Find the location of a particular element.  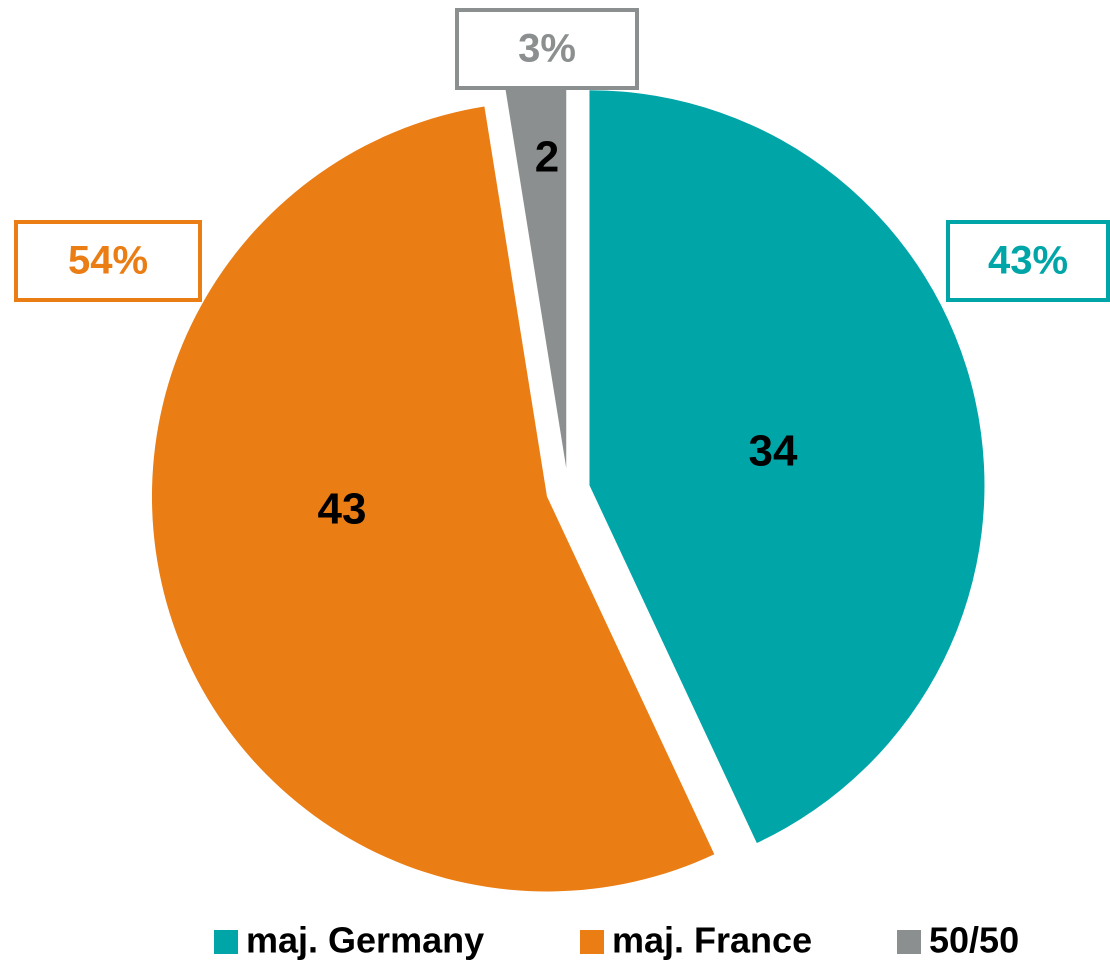

percent-label: 43% is located at coordinates (1028, 261).